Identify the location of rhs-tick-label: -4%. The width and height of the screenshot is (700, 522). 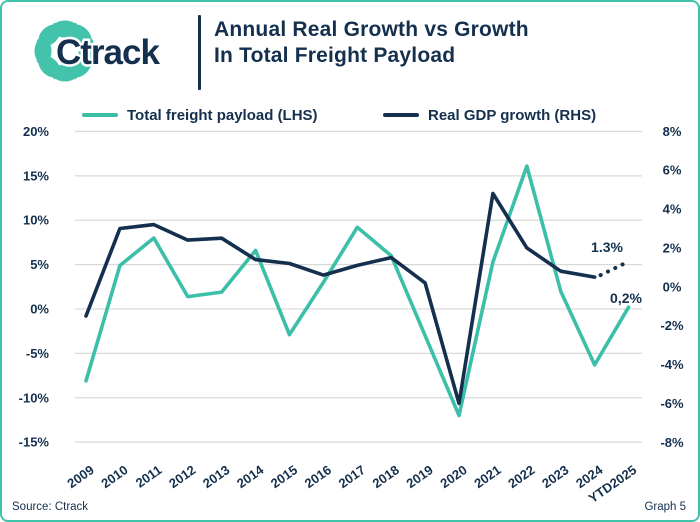
(672, 364).